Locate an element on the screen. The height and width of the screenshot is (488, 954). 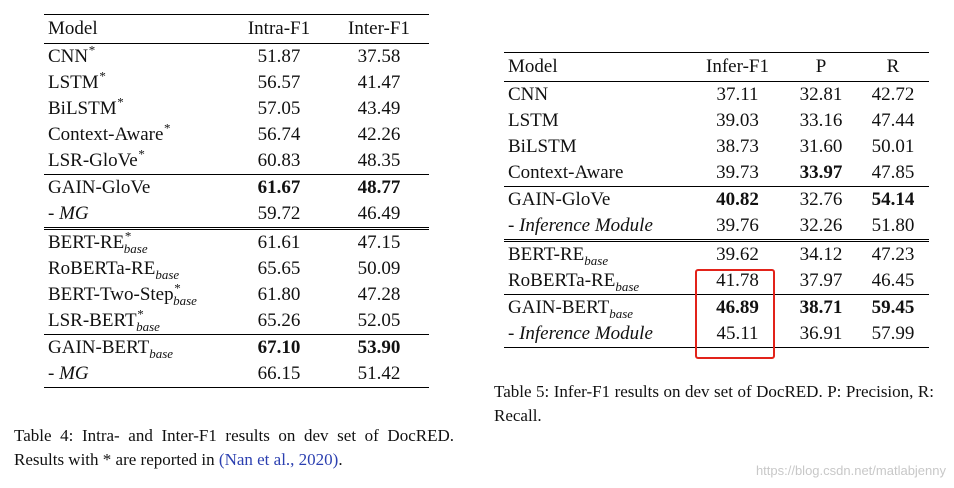
table-row: LSR-BERT*base 65.26 52.05 is located at coordinates (236, 321).